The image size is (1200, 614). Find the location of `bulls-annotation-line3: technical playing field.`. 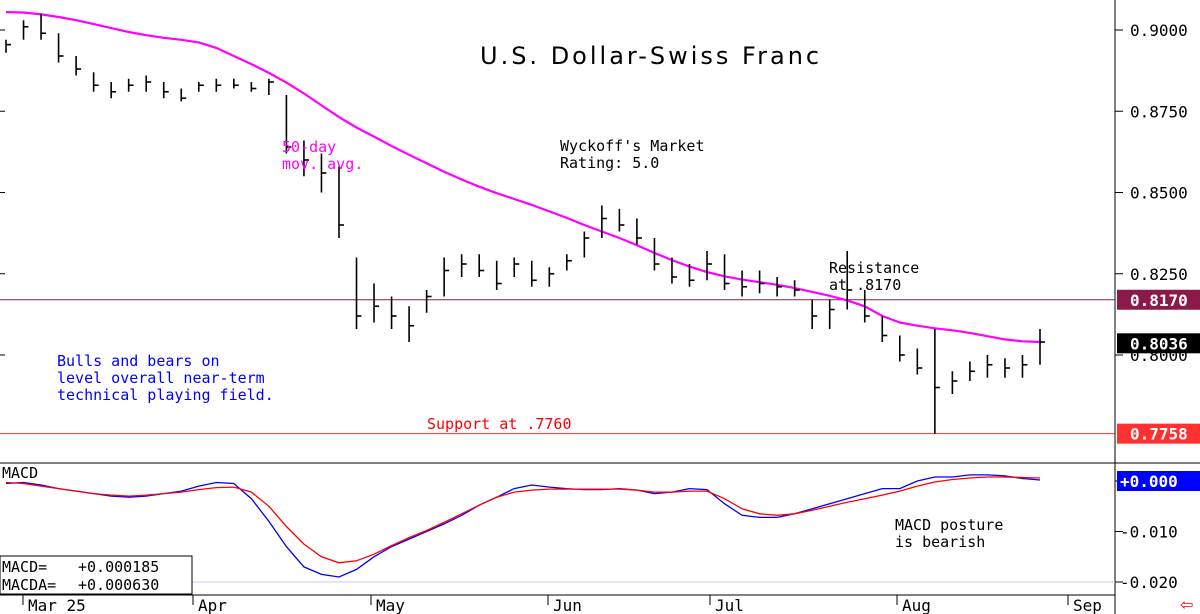

bulls-annotation-line3: technical playing field. is located at coordinates (165, 395).